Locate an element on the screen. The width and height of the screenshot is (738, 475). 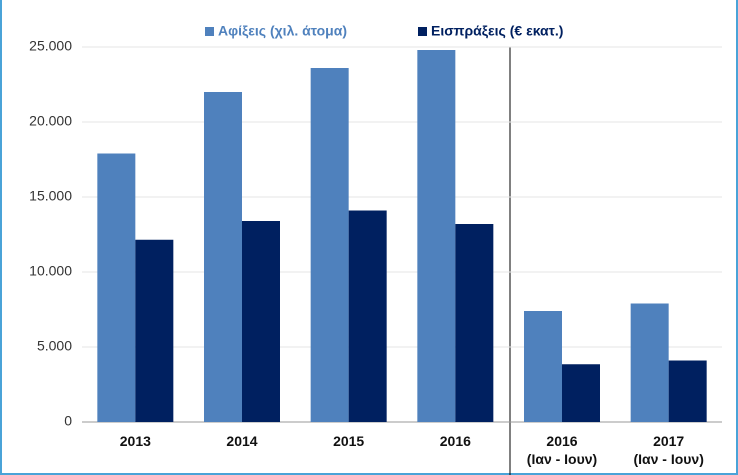
x-tick-label: 2014 is located at coordinates (242, 441).